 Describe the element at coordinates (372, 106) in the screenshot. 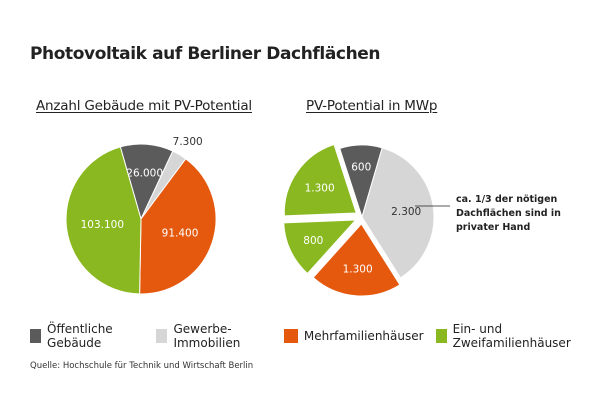

I see `right-chart-subtitle: PV-Potential in MWp` at that location.